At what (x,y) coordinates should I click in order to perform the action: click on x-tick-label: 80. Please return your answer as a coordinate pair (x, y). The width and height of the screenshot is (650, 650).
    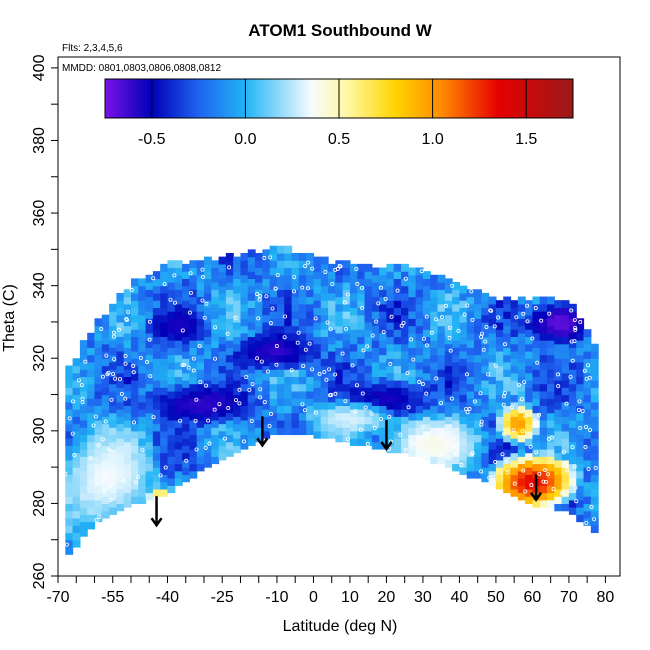
    Looking at the image, I should click on (606, 597).